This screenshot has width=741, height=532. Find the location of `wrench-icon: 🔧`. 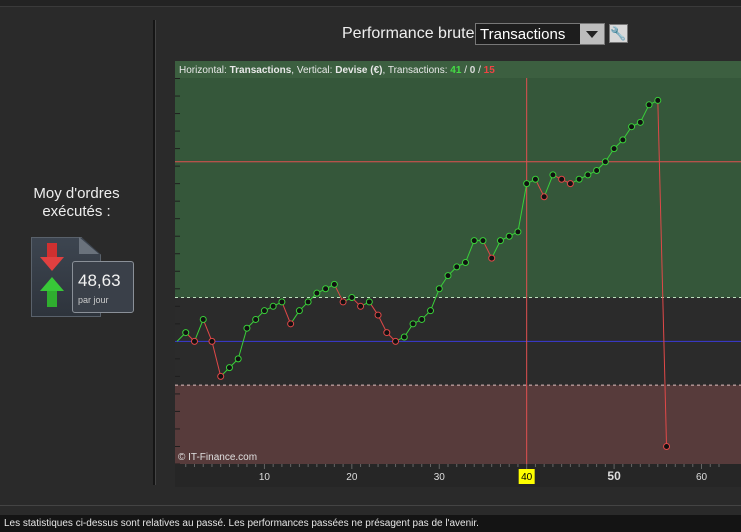

wrench-icon: 🔧 is located at coordinates (618, 33).